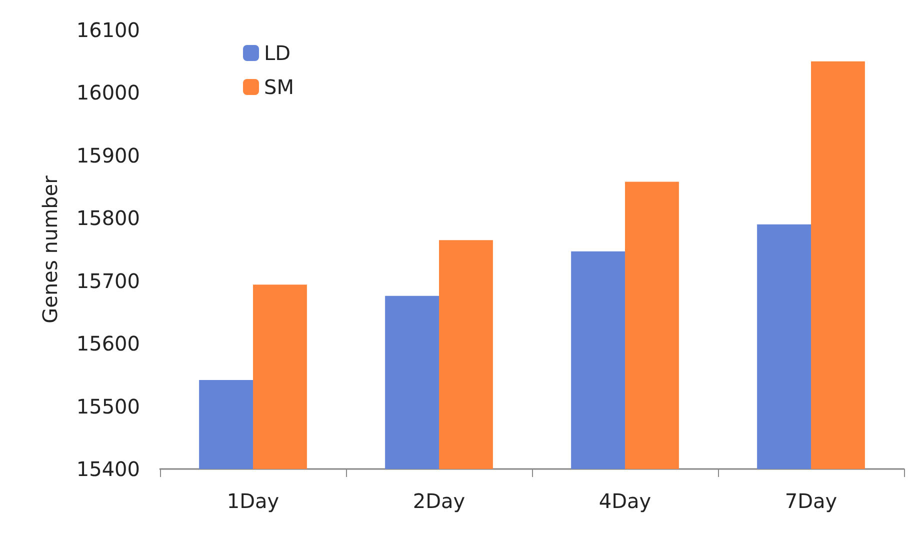  What do you see at coordinates (439, 501) in the screenshot?
I see `x-tick-label: 2Day` at bounding box center [439, 501].